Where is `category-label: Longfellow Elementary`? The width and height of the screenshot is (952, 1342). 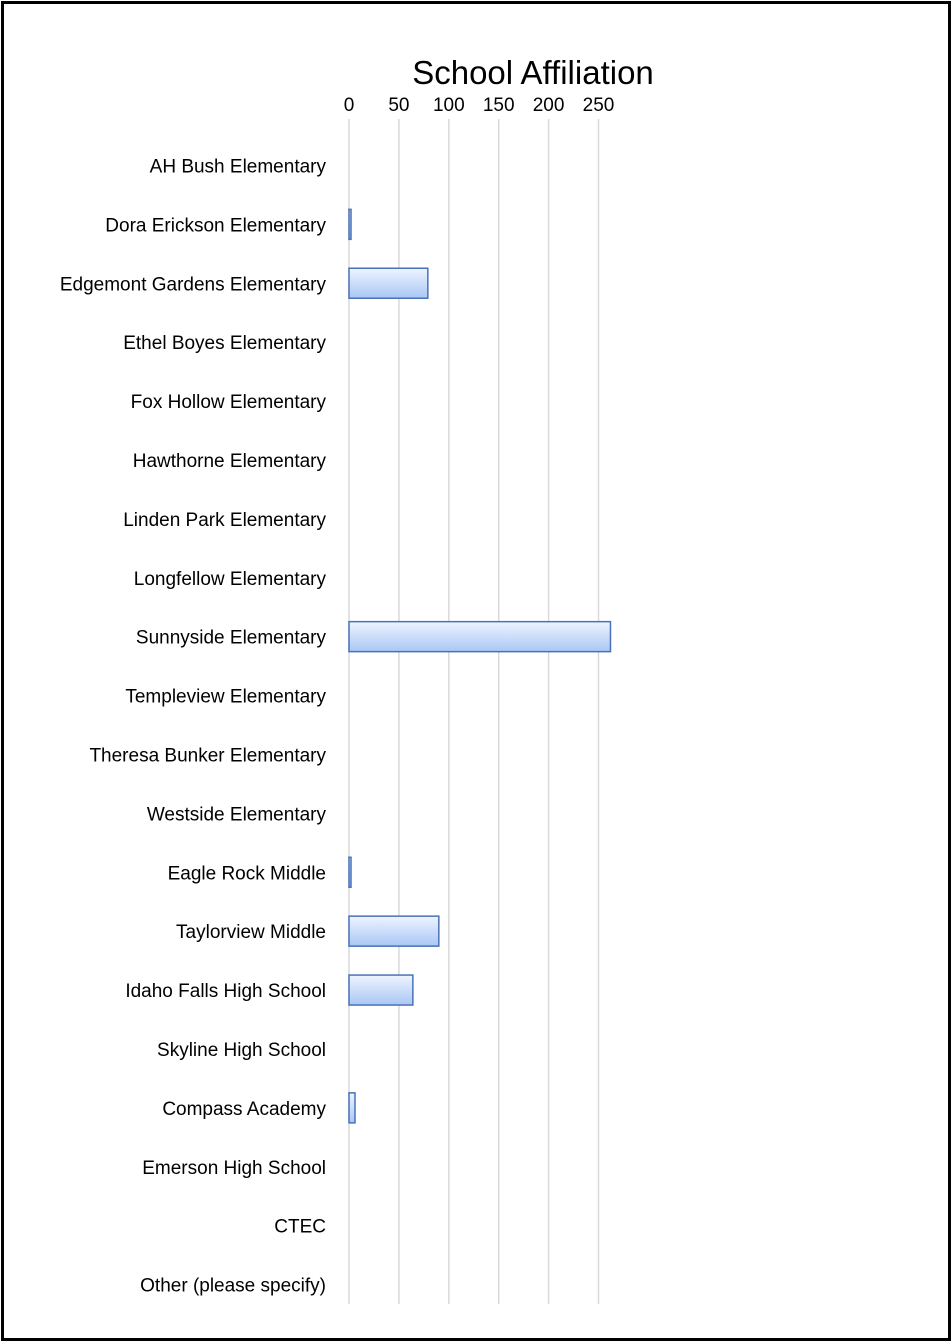
category-label: Longfellow Elementary is located at coordinates (230, 579).